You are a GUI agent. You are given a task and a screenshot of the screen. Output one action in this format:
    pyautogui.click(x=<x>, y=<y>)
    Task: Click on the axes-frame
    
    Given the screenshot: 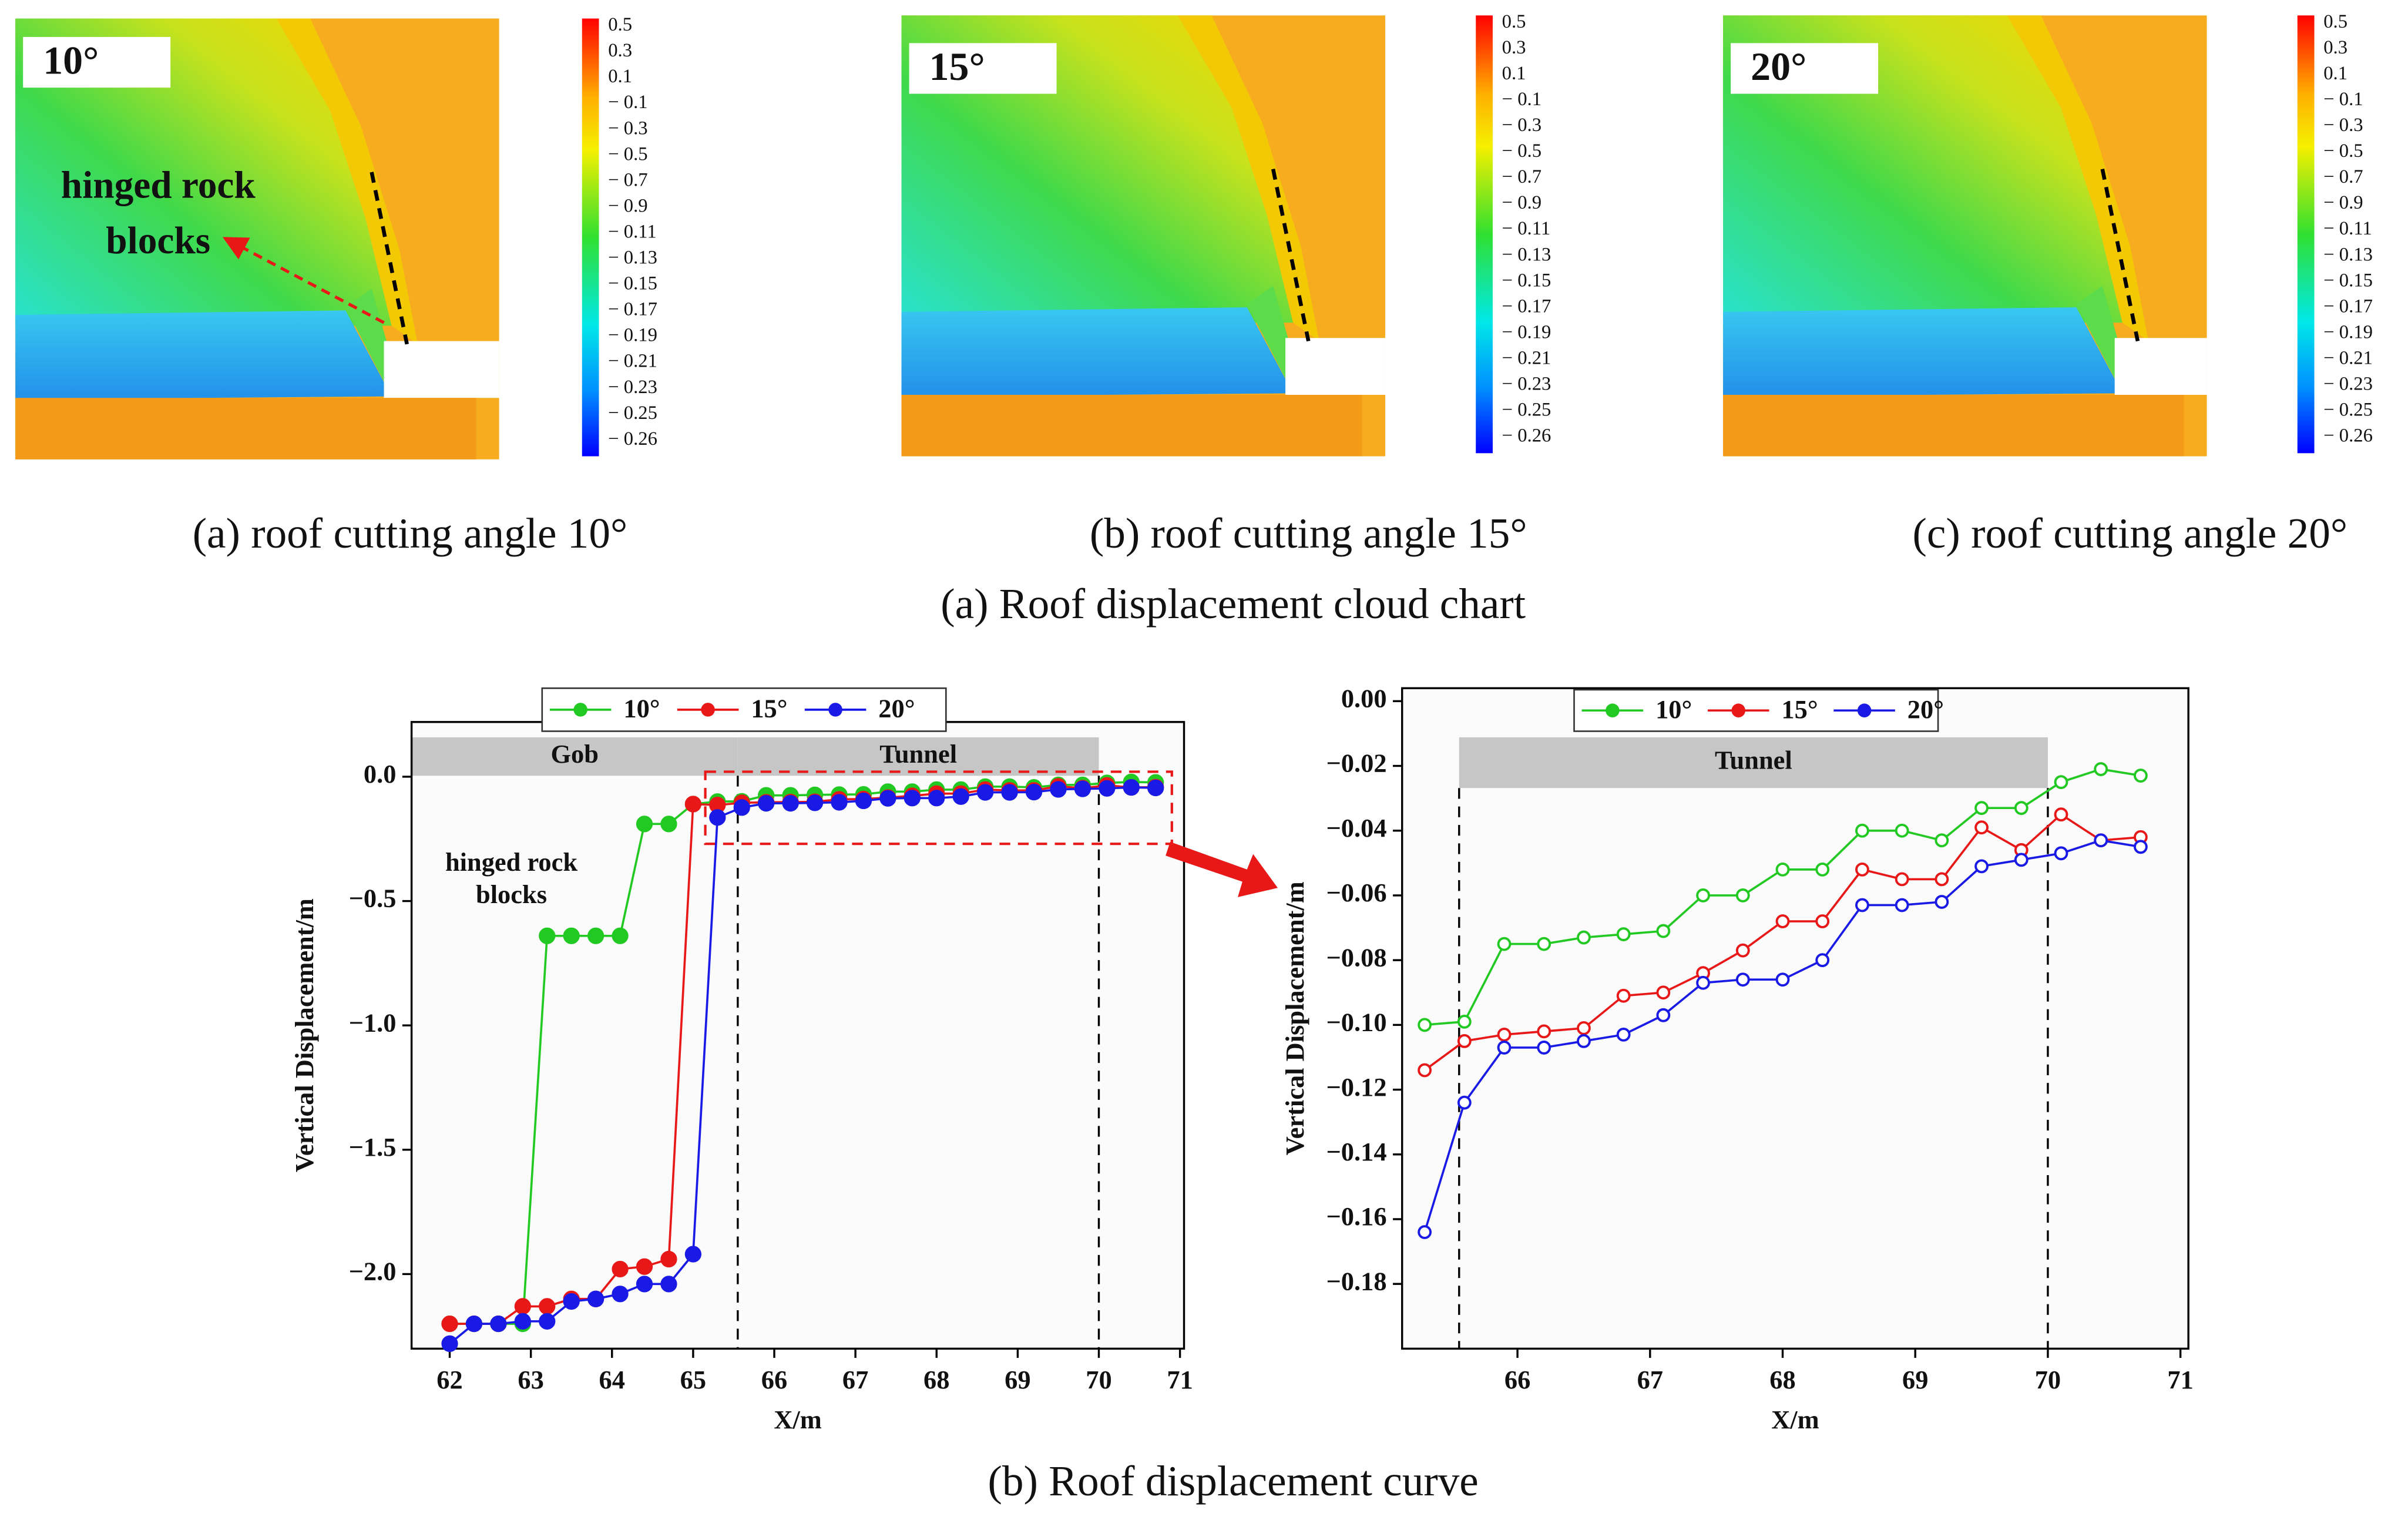 What is the action you would take?
    pyautogui.click(x=1795, y=1018)
    